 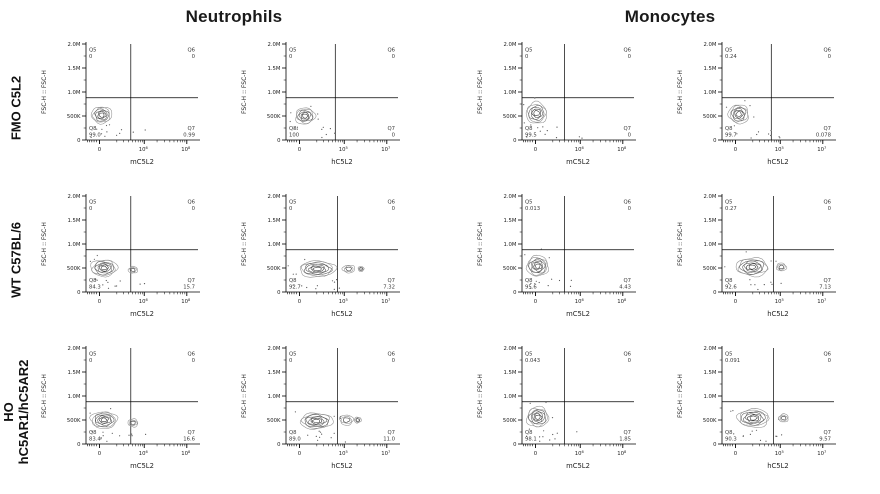 I want to click on row-label: HO hC5AR1/hC5AR2, so click(x=16, y=412).